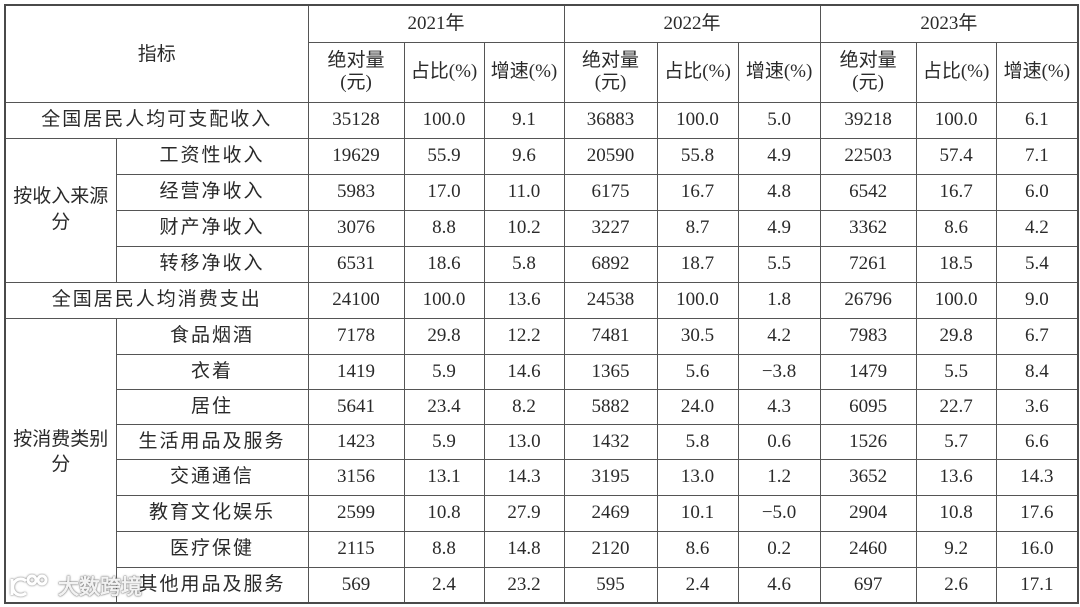  What do you see at coordinates (956, 513) in the screenshot?
I see `cell: 10.8` at bounding box center [956, 513].